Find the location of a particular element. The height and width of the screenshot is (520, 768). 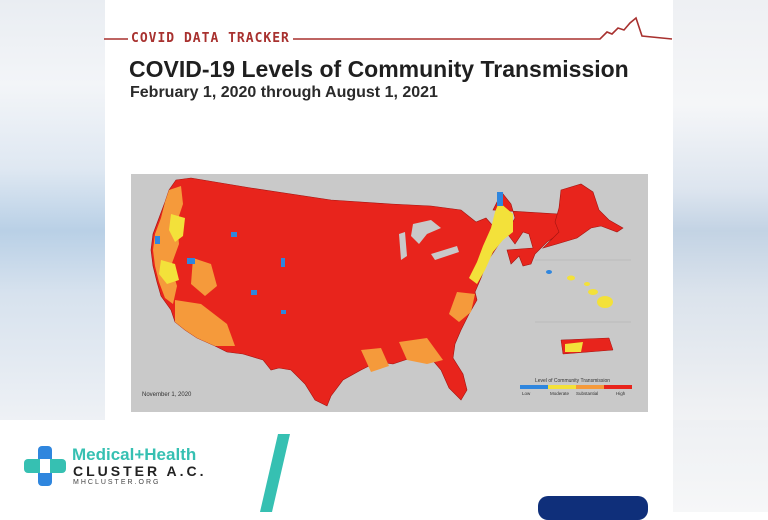

alaska-shape is located at coordinates (582, 216).